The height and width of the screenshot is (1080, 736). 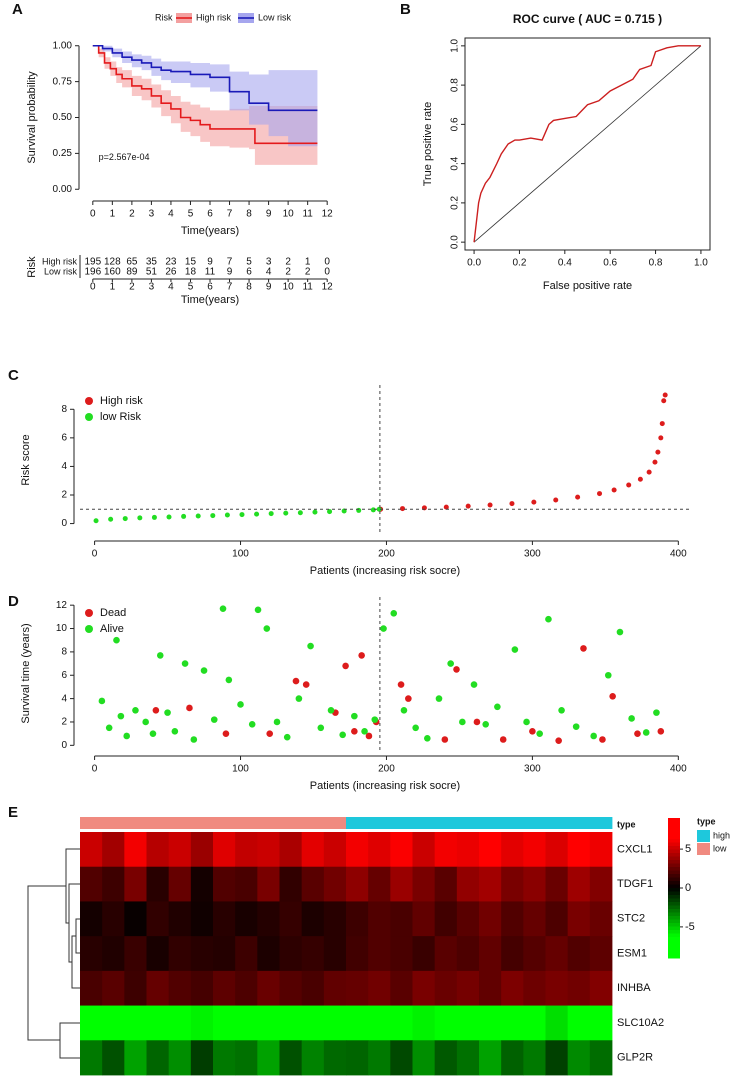 What do you see at coordinates (405, 9) in the screenshot?
I see `panel-label: B` at bounding box center [405, 9].